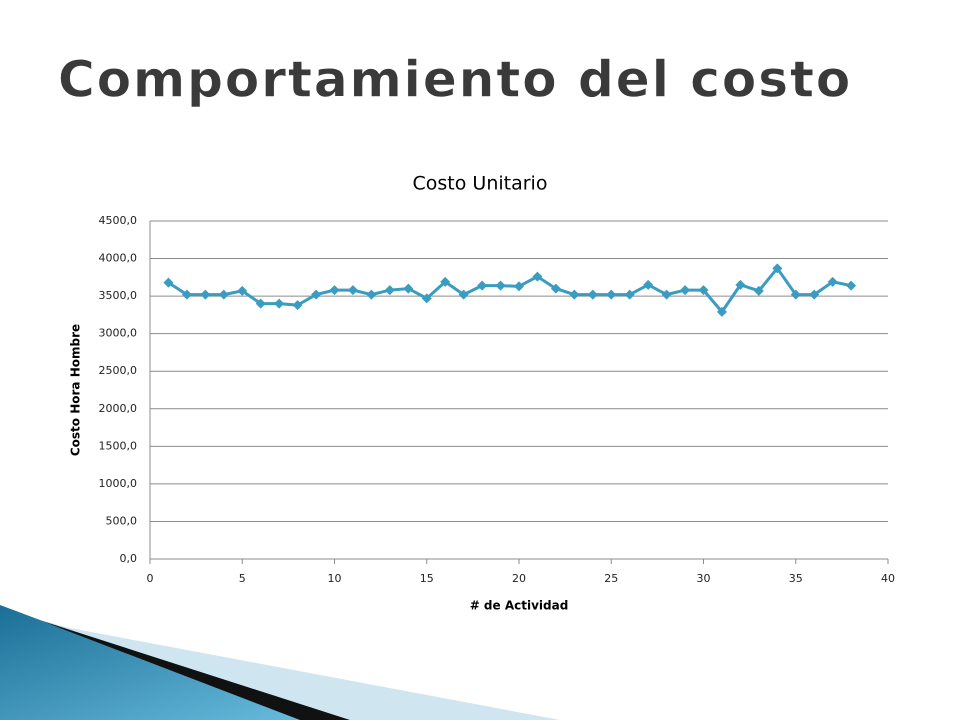  I want to click on y-axis-label: Costo Hora Hombre, so click(76, 390).